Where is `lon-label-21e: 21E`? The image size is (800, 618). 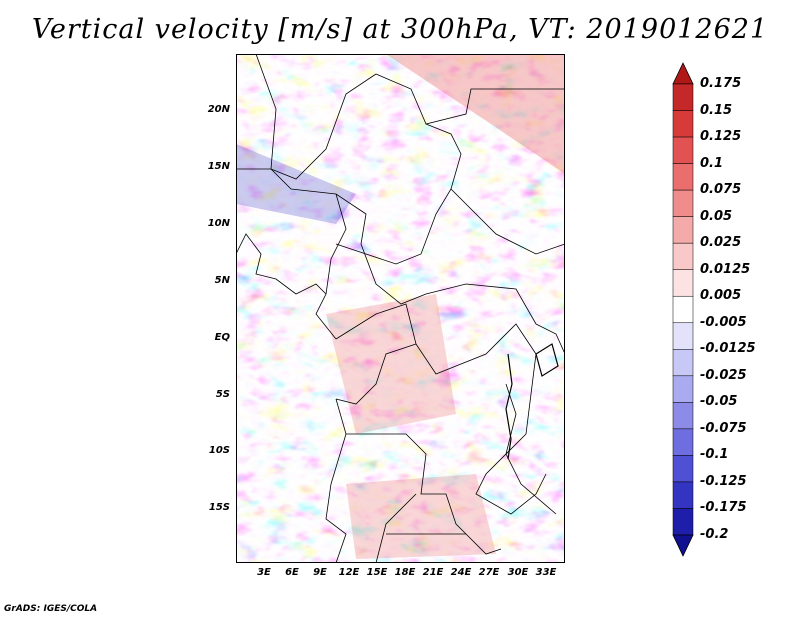 lon-label-21e: 21E is located at coordinates (433, 572).